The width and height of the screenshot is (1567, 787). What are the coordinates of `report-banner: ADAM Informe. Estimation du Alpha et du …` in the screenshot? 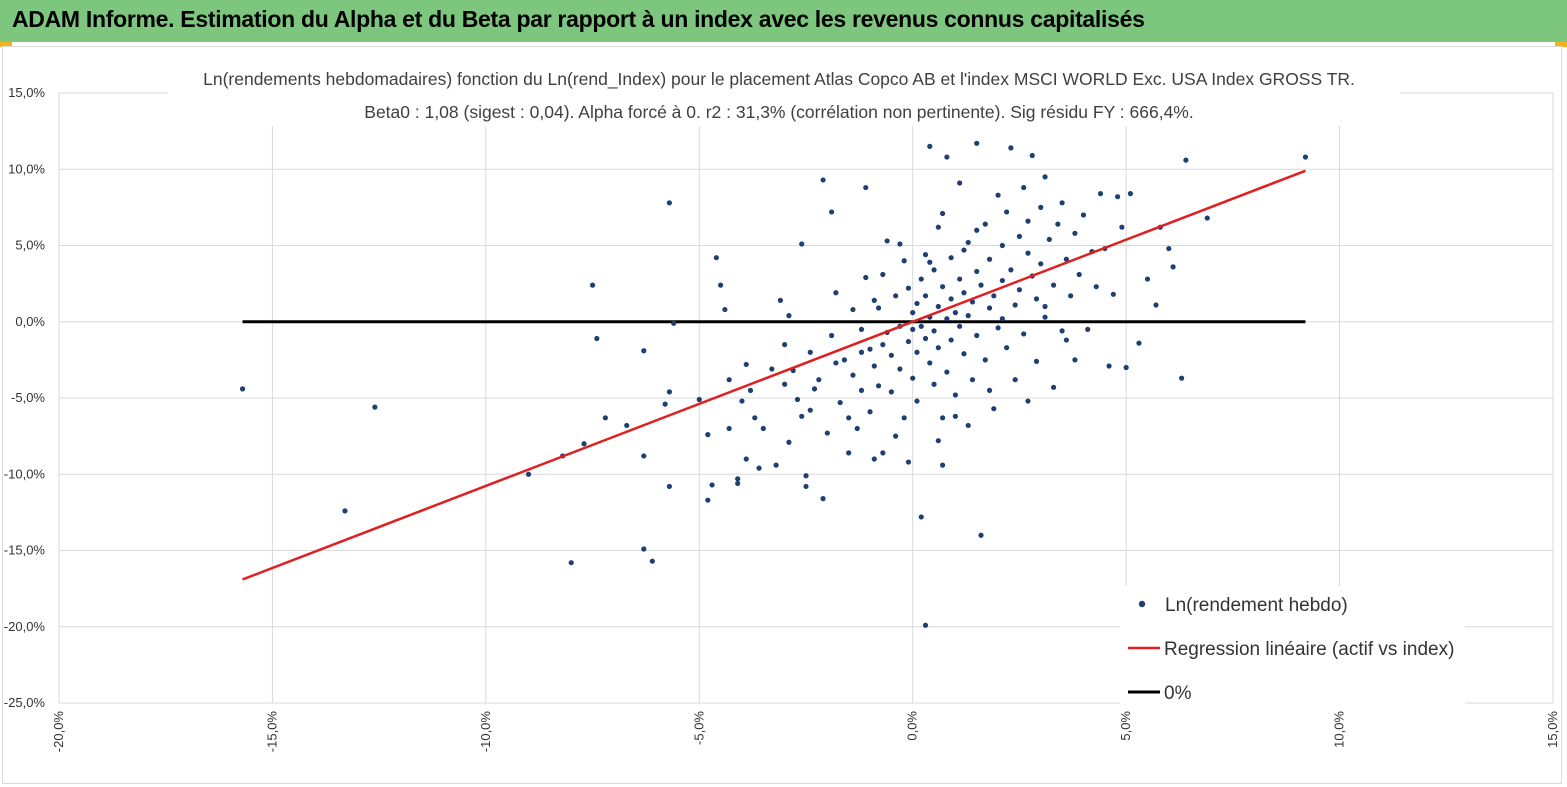 It's located at (783, 21).